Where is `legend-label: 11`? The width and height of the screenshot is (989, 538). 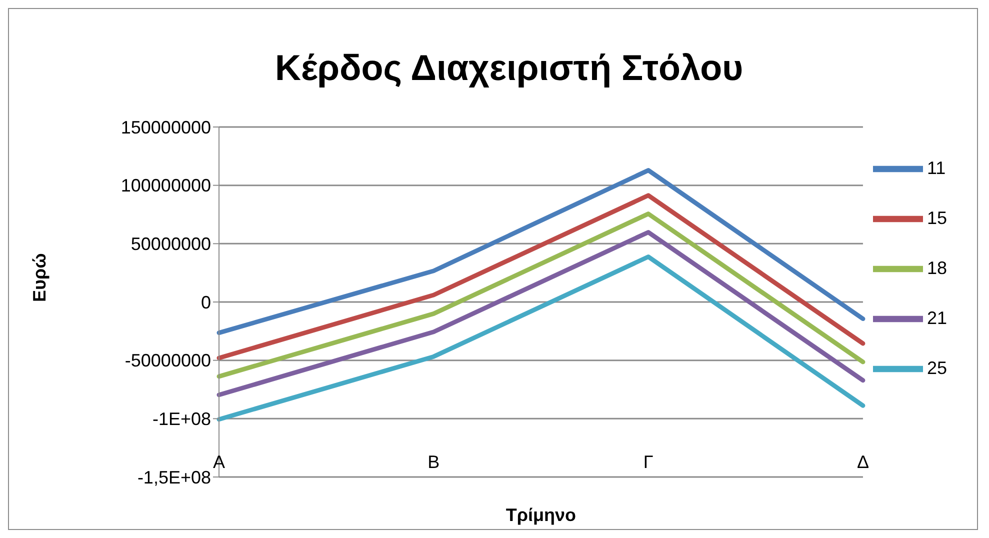
legend-label: 11 is located at coordinates (936, 168).